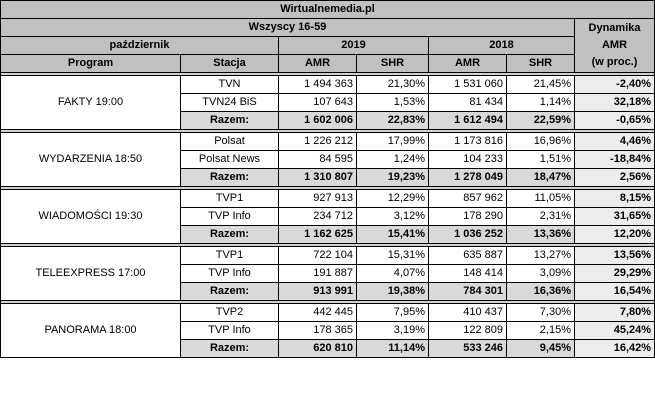  What do you see at coordinates (614, 291) in the screenshot?
I see `dynamics-cell: 16,54%` at bounding box center [614, 291].